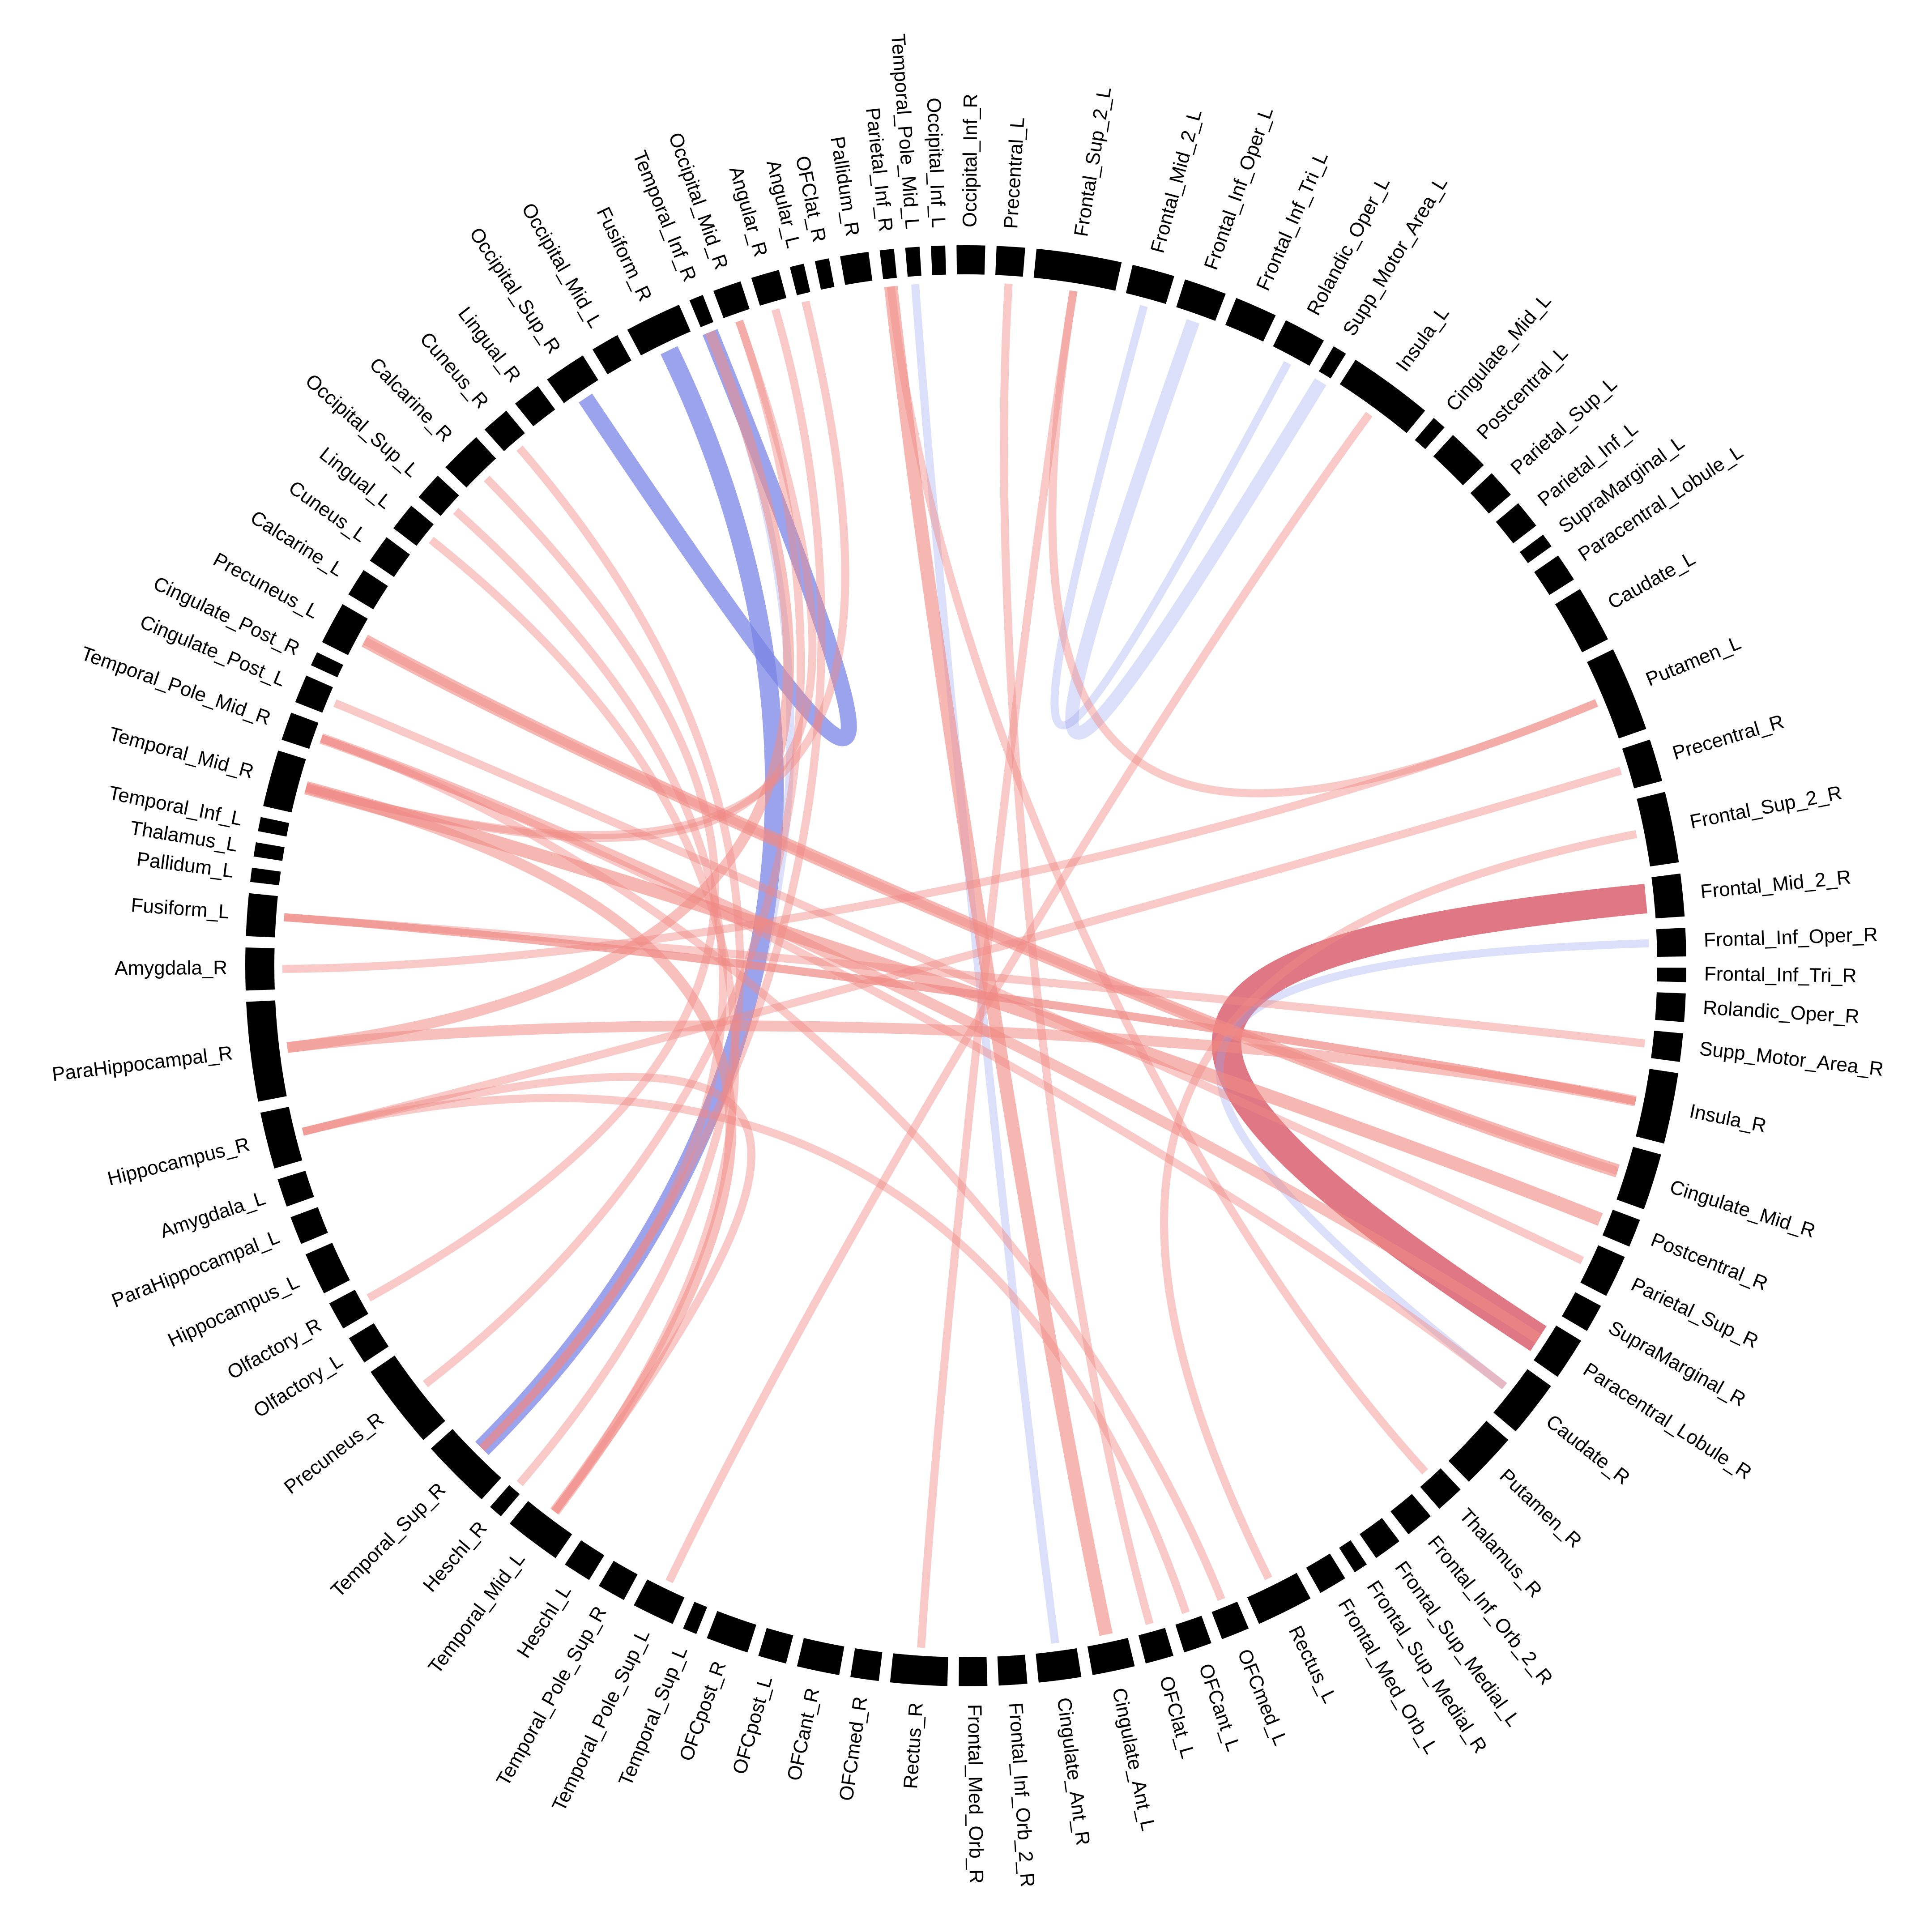 The height and width of the screenshot is (1932, 1932). Describe the element at coordinates (540, 1529) in the screenshot. I see `node-arc-temporal-mid-l` at that location.